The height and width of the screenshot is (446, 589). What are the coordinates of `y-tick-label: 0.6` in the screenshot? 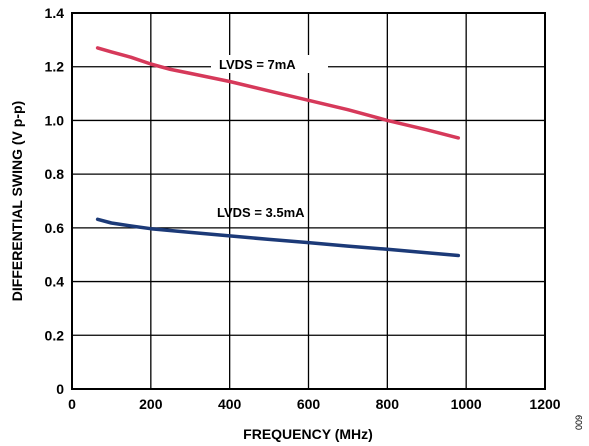 It's located at (55, 228).